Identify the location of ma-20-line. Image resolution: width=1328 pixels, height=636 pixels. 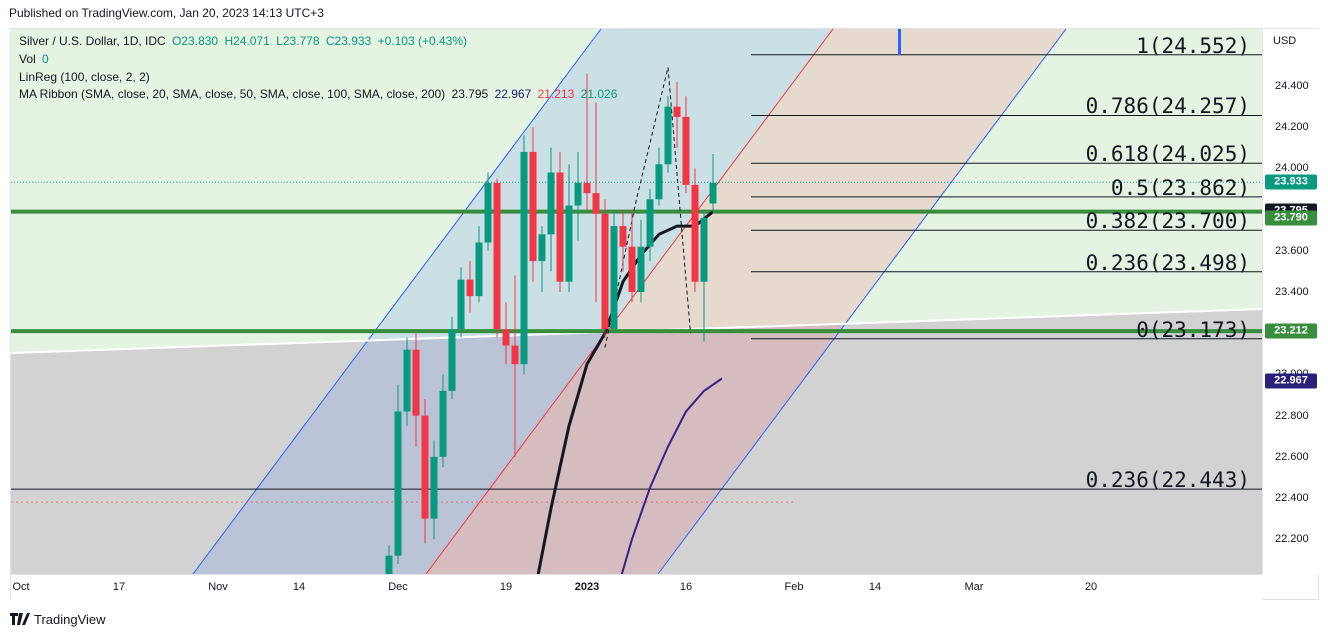
(625, 392).